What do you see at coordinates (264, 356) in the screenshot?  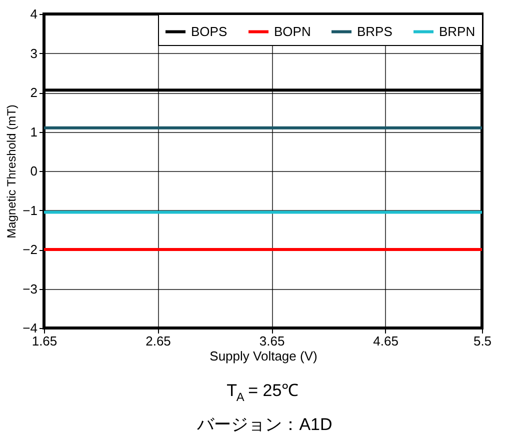 I see `x-axis-title: Supply Voltage (V)` at bounding box center [264, 356].